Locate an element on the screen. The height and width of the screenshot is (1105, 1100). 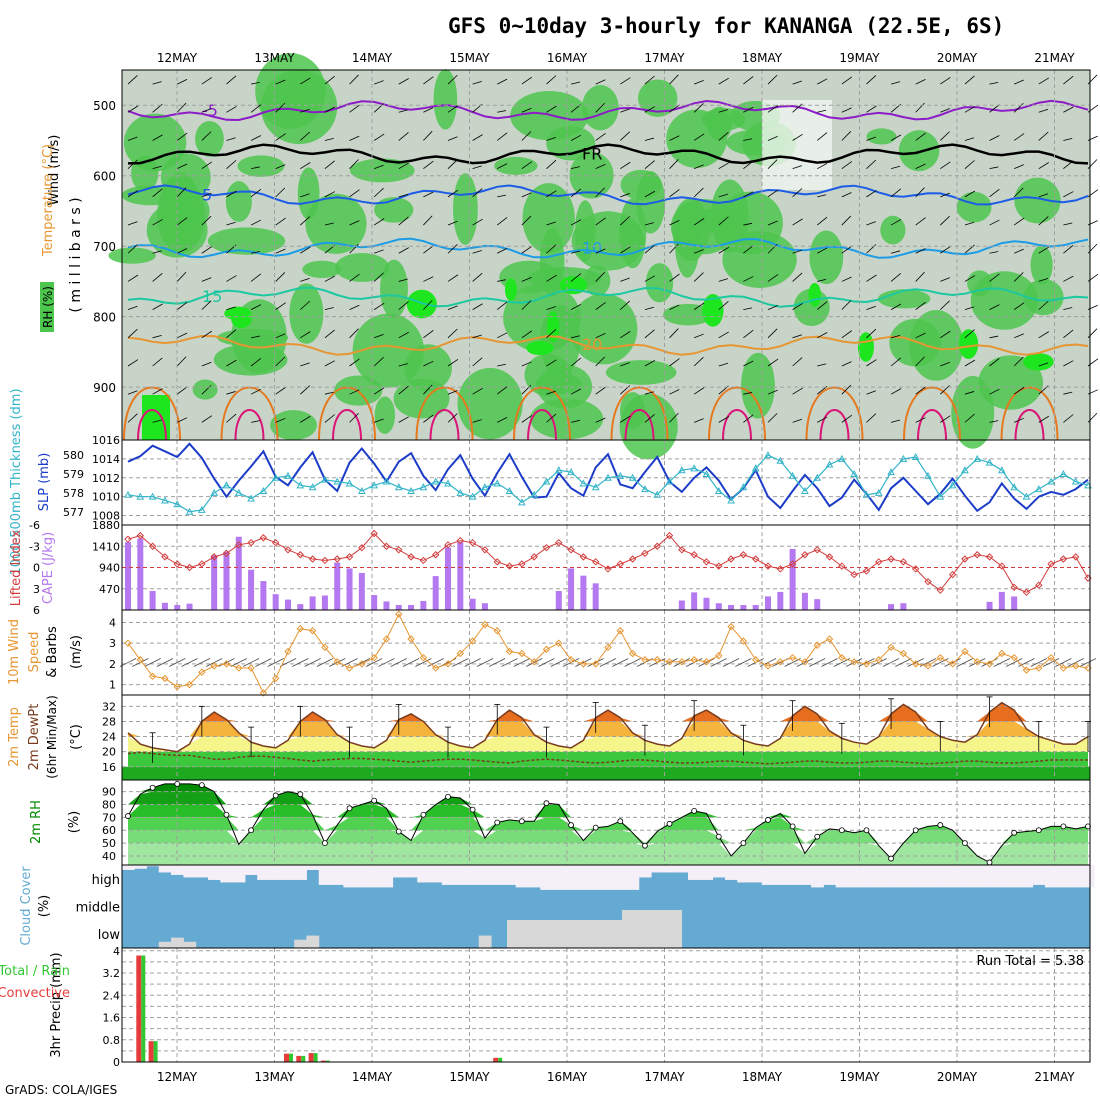
cape-tick-label: 1410 is located at coordinates (106, 546).